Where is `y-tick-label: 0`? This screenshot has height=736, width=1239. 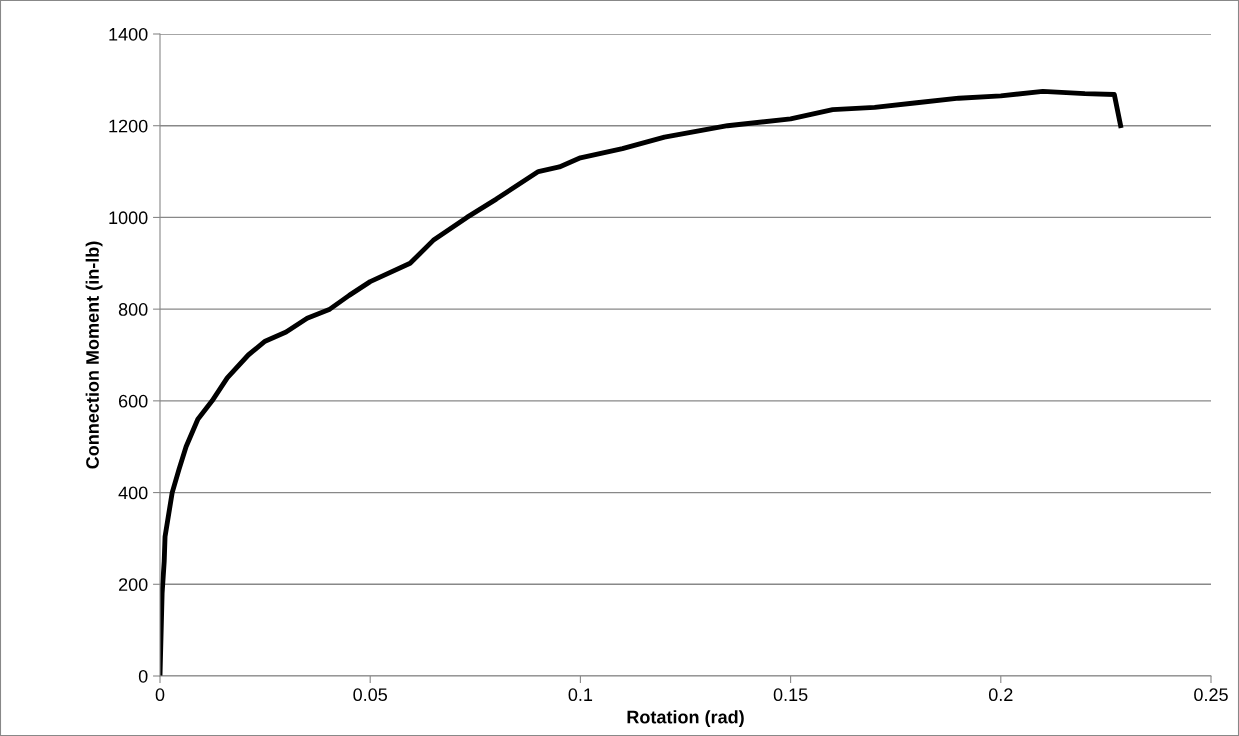
y-tick-label: 0 is located at coordinates (143, 676).